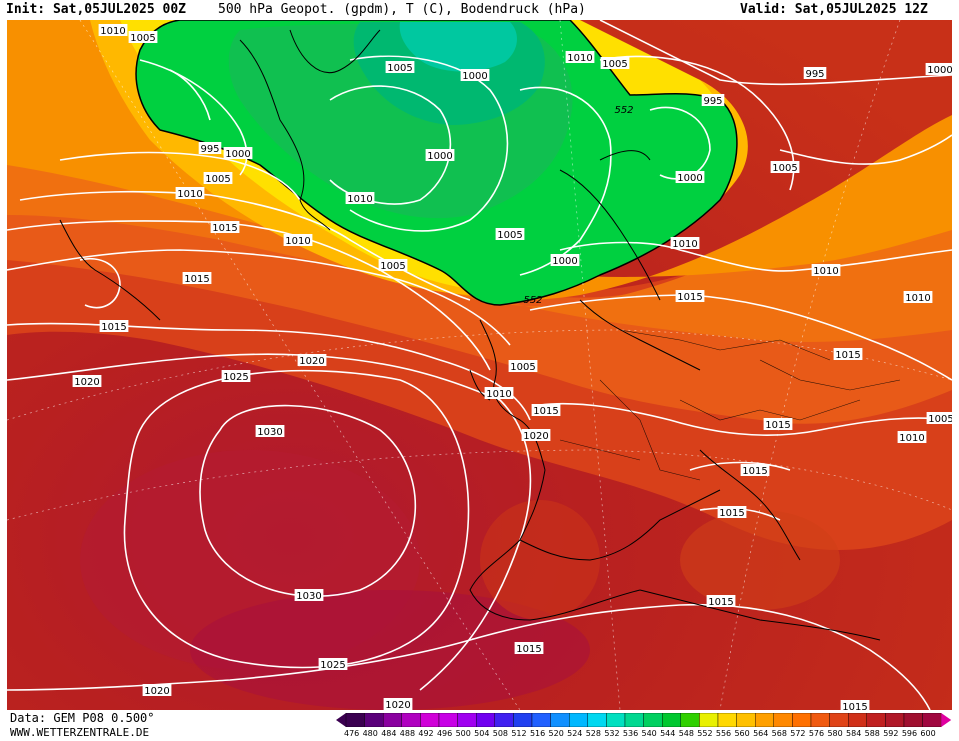 The width and height of the screenshot is (959, 741). I want to click on init-time: Init: Sat,05JUL2025 00Z, so click(96, 9).